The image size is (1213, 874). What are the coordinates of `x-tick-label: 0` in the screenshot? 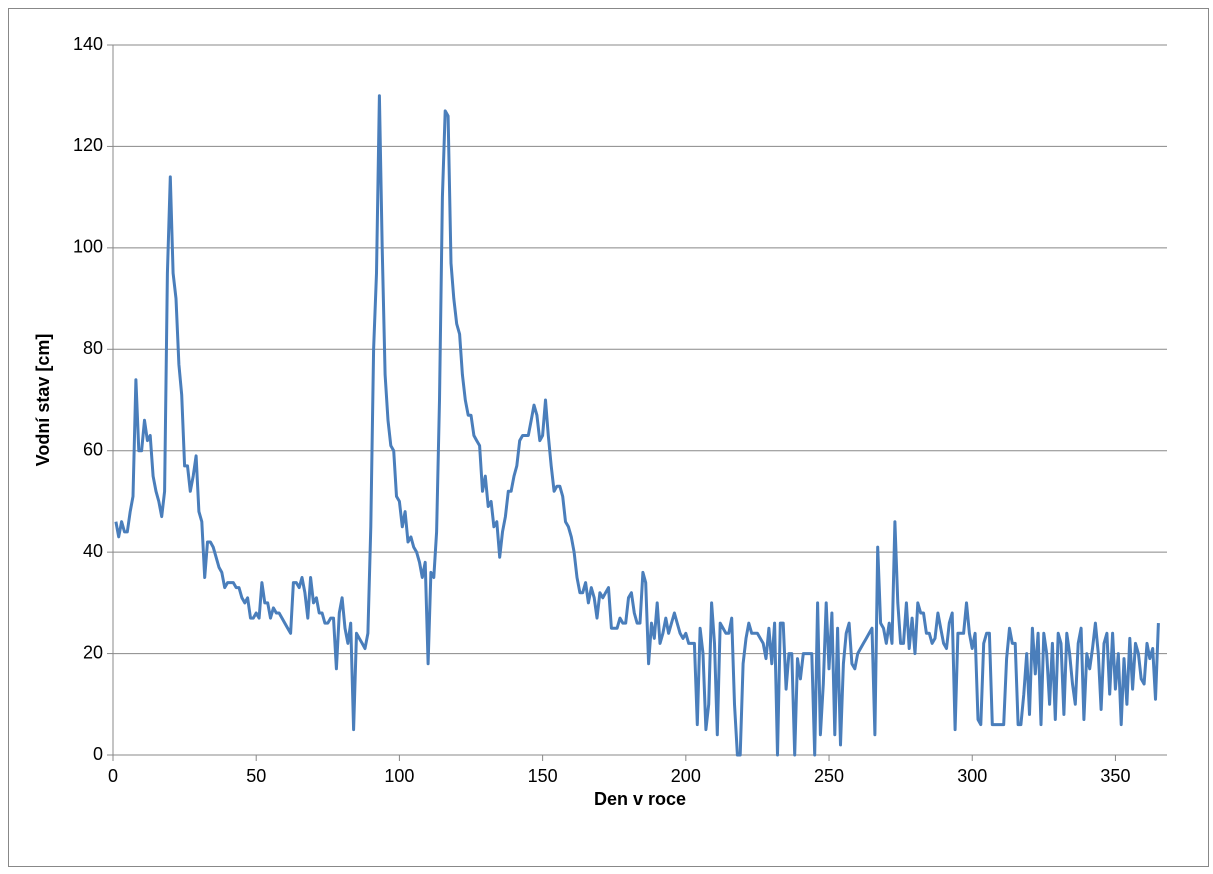 It's located at (113, 776).